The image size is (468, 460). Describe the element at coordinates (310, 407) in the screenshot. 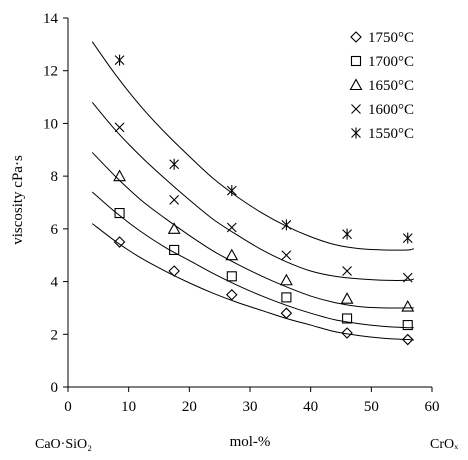

I see `x-tick-label: 40` at that location.